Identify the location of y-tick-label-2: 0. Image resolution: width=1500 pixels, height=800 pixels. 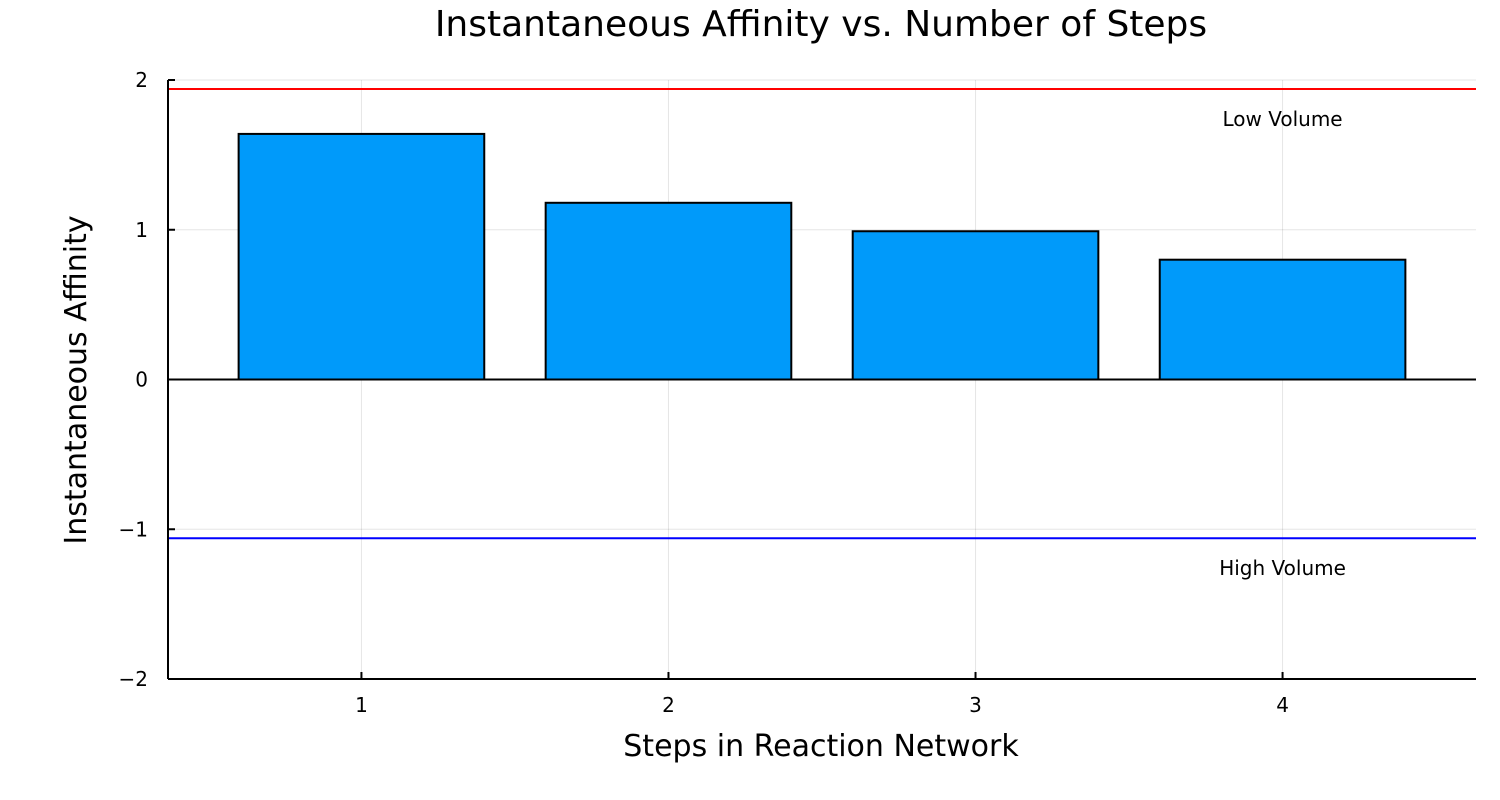
(141, 380).